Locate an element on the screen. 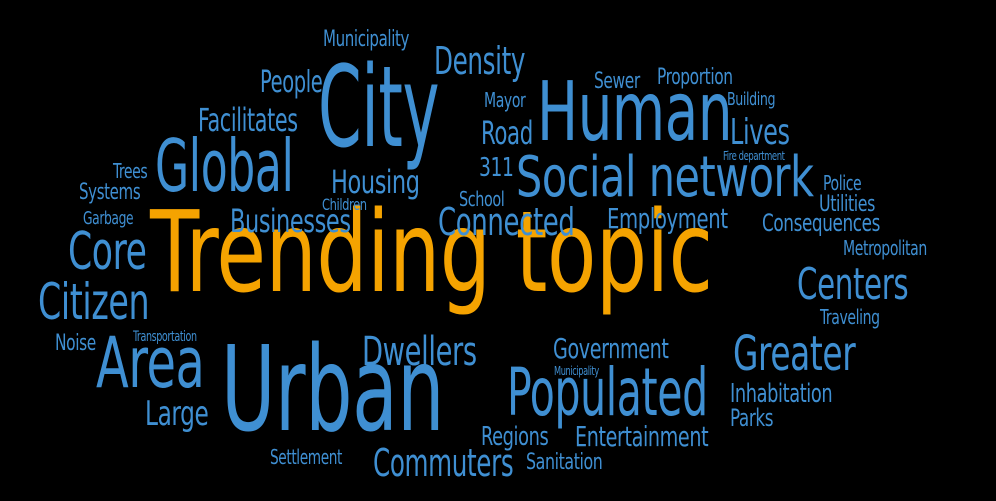  word-people: People is located at coordinates (291, 82).